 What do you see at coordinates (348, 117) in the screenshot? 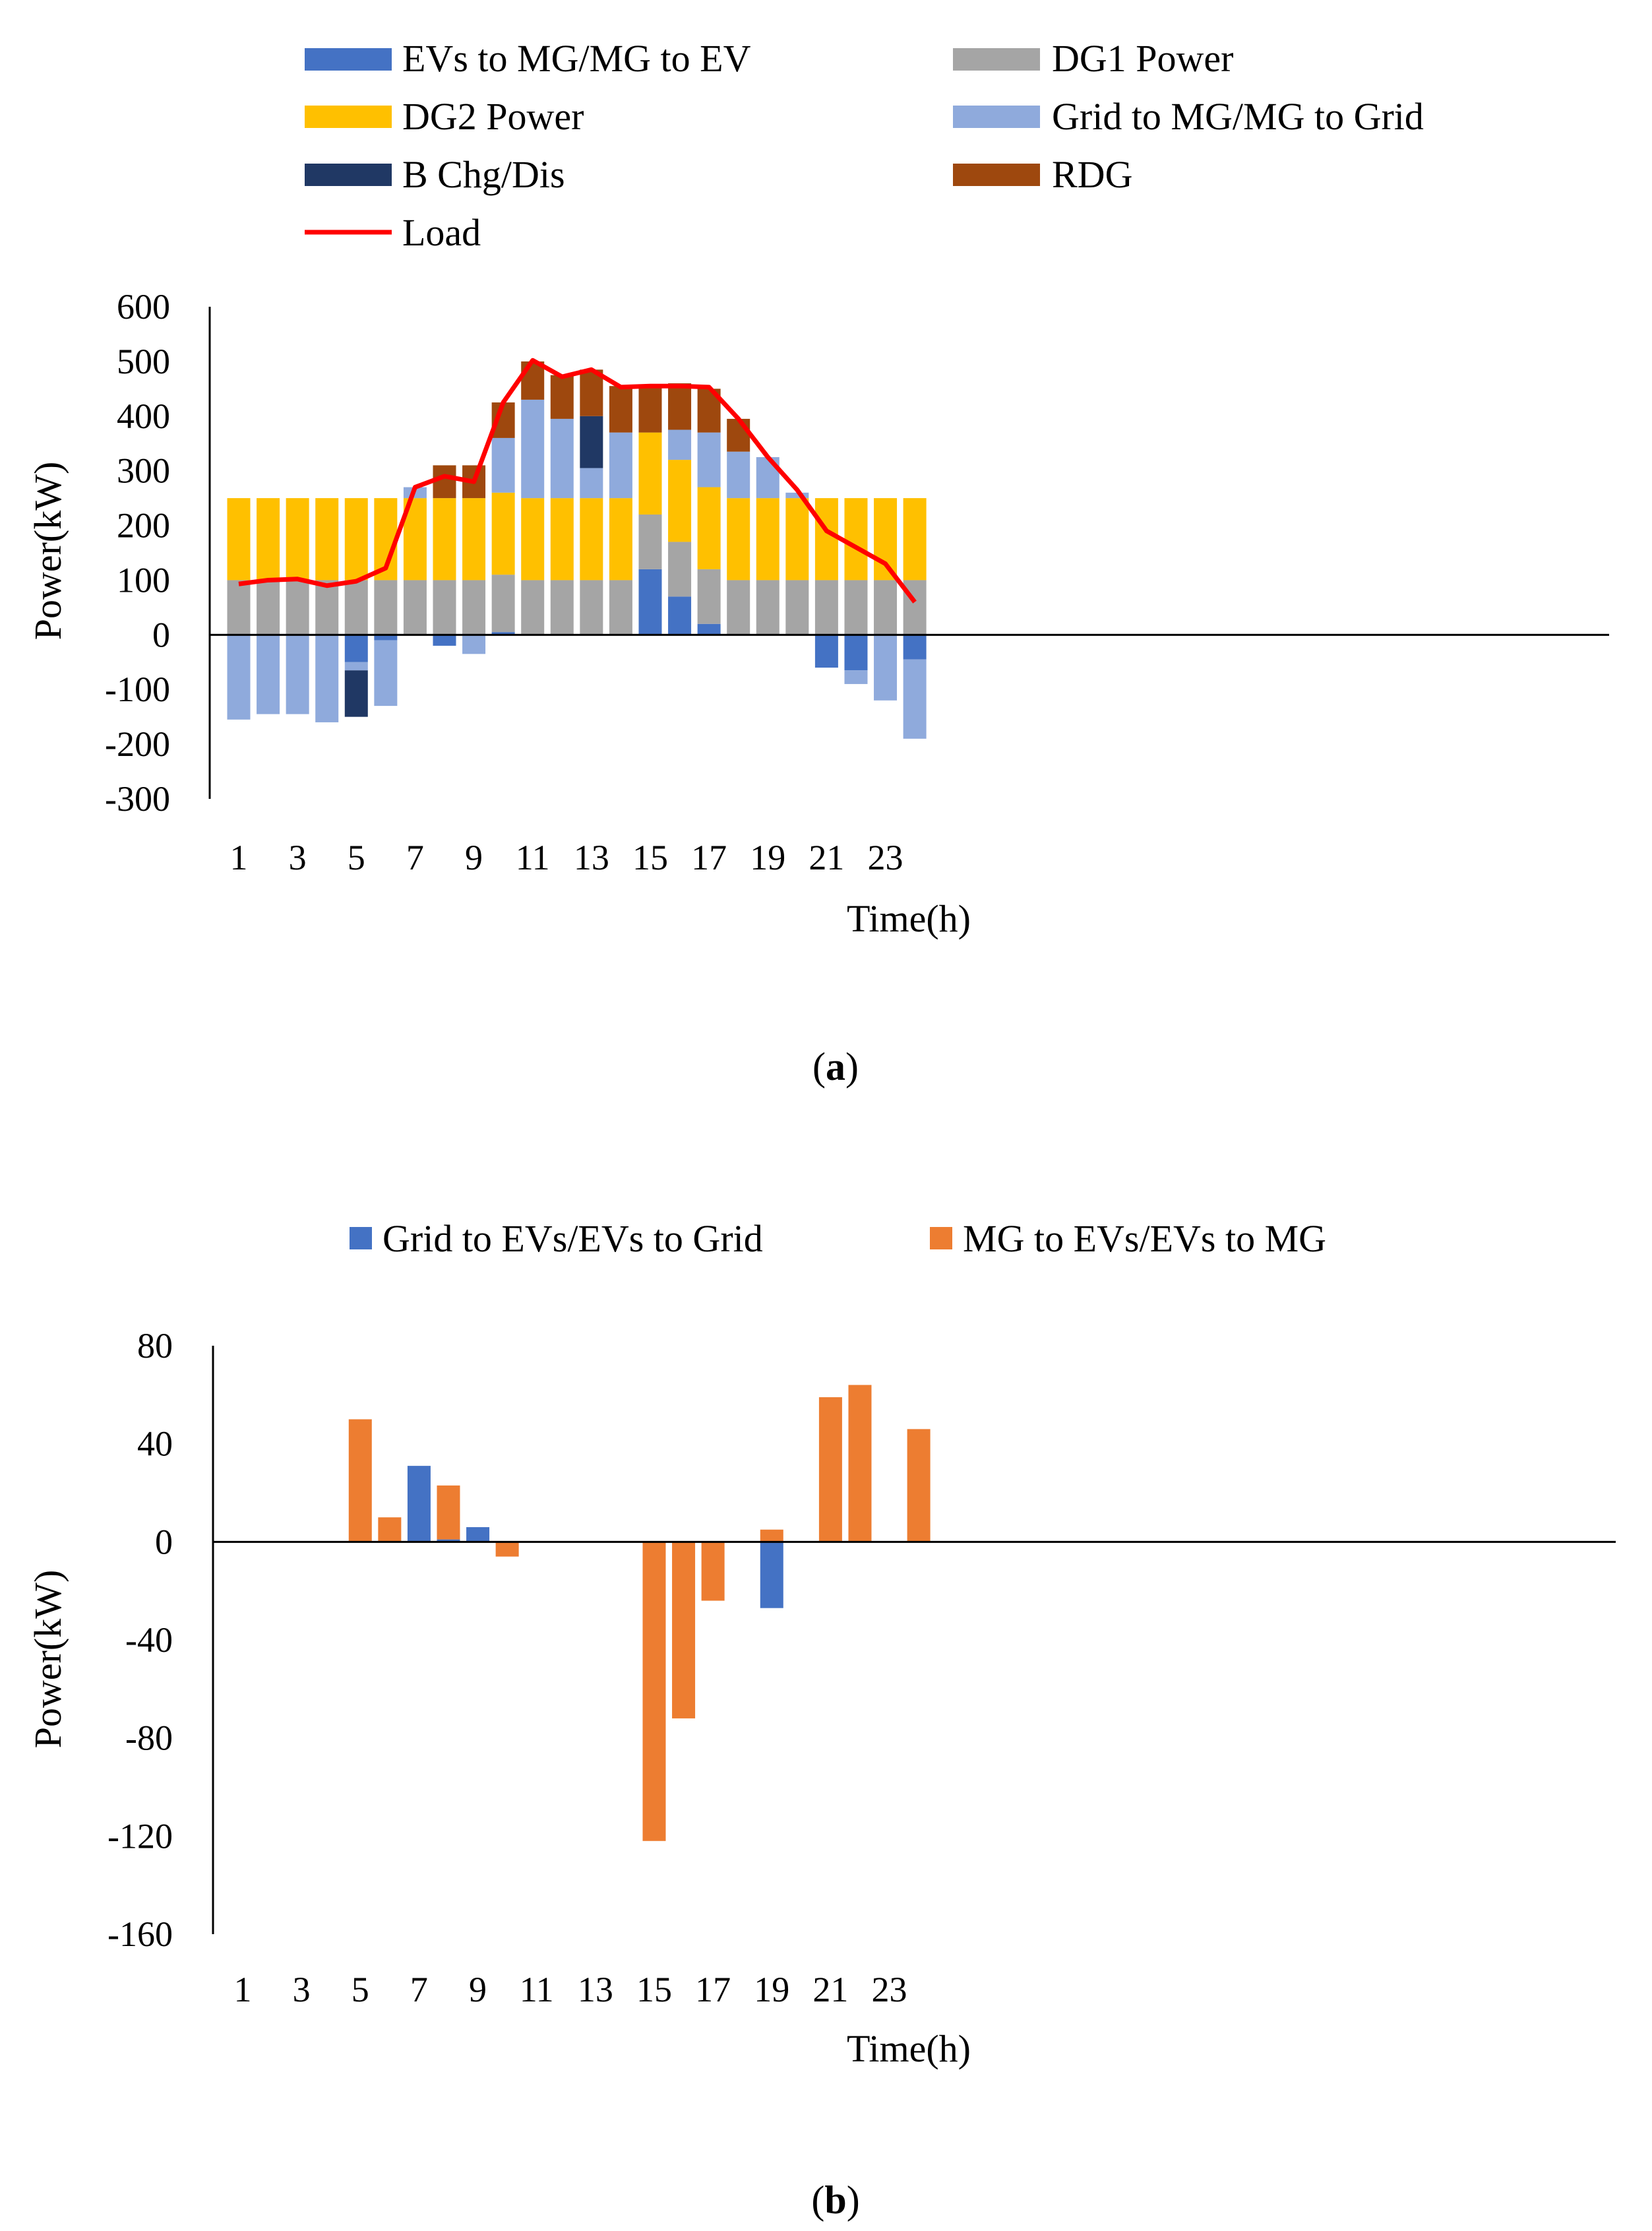
I see `legend-swatch-dg2` at bounding box center [348, 117].